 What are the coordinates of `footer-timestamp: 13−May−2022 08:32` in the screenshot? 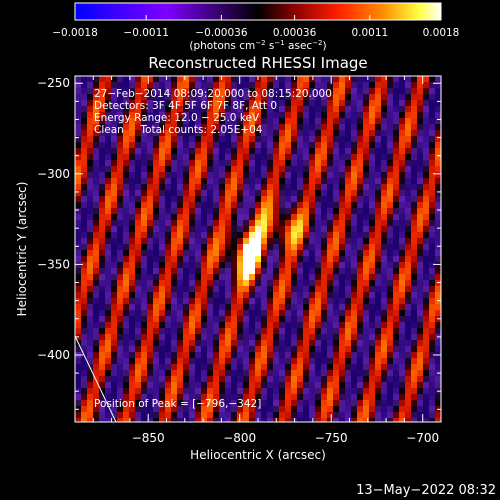 It's located at (426, 490).